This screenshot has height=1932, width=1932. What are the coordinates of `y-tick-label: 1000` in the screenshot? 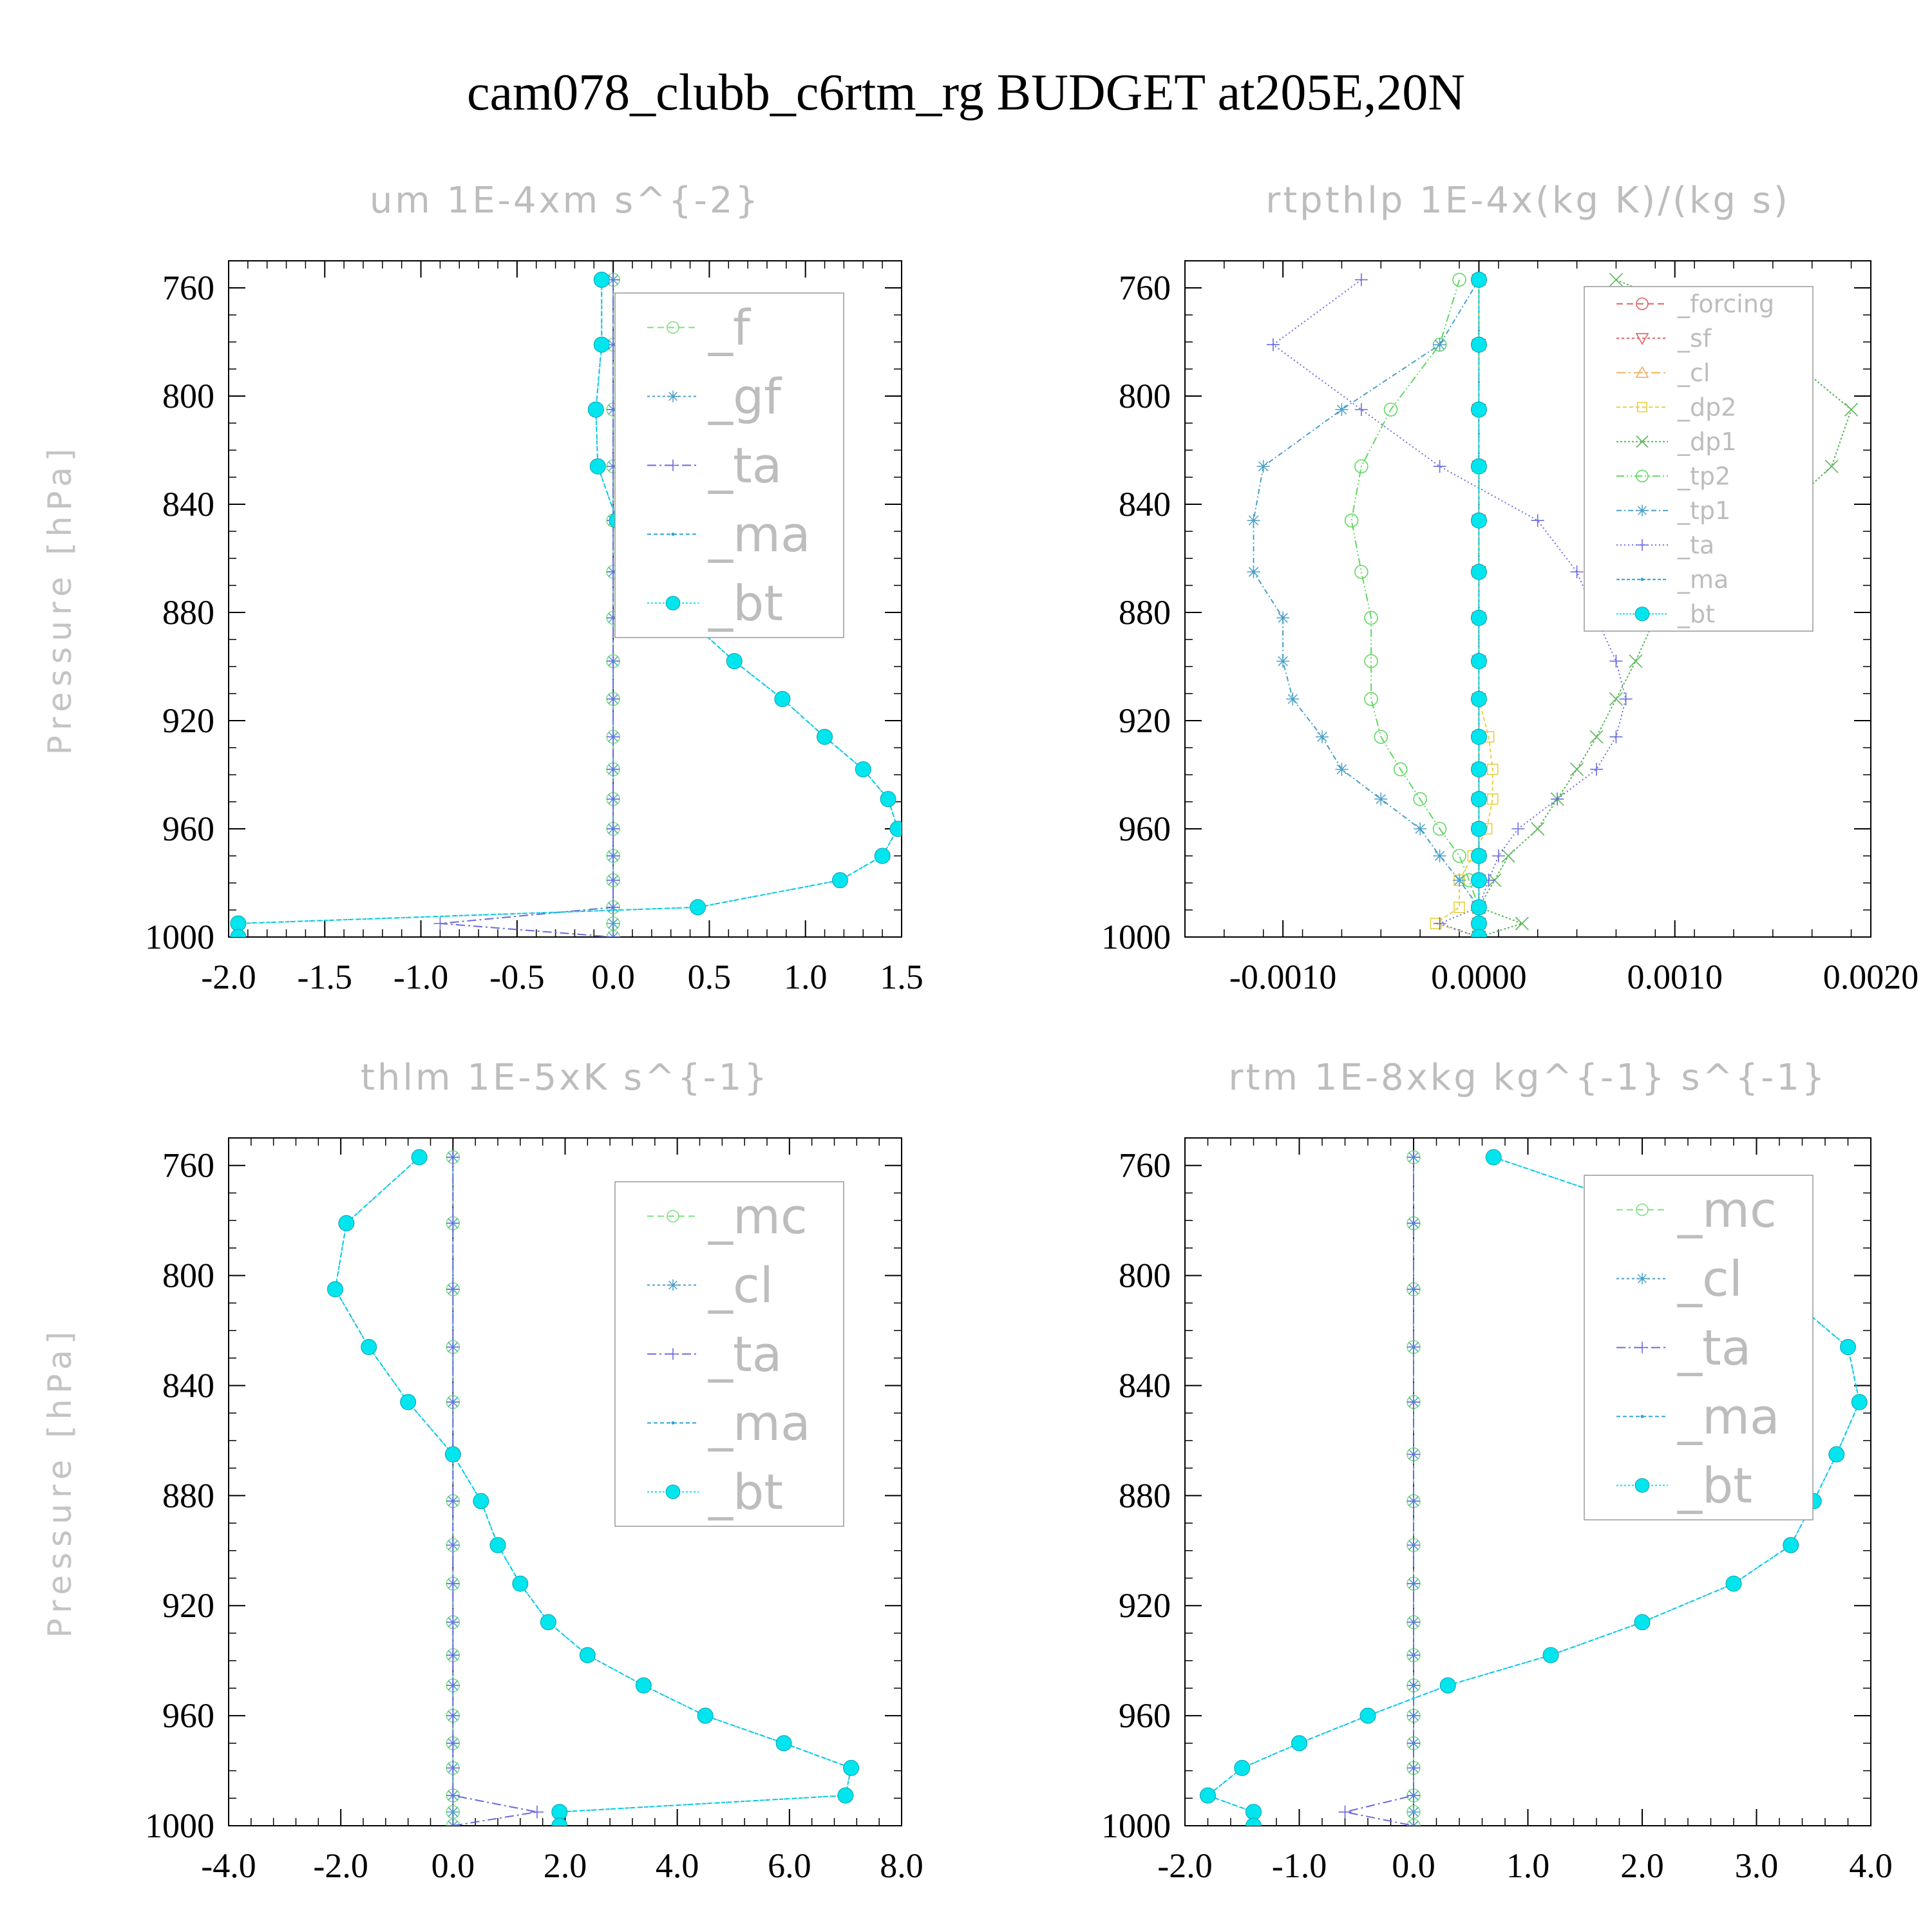 It's located at (179, 937).